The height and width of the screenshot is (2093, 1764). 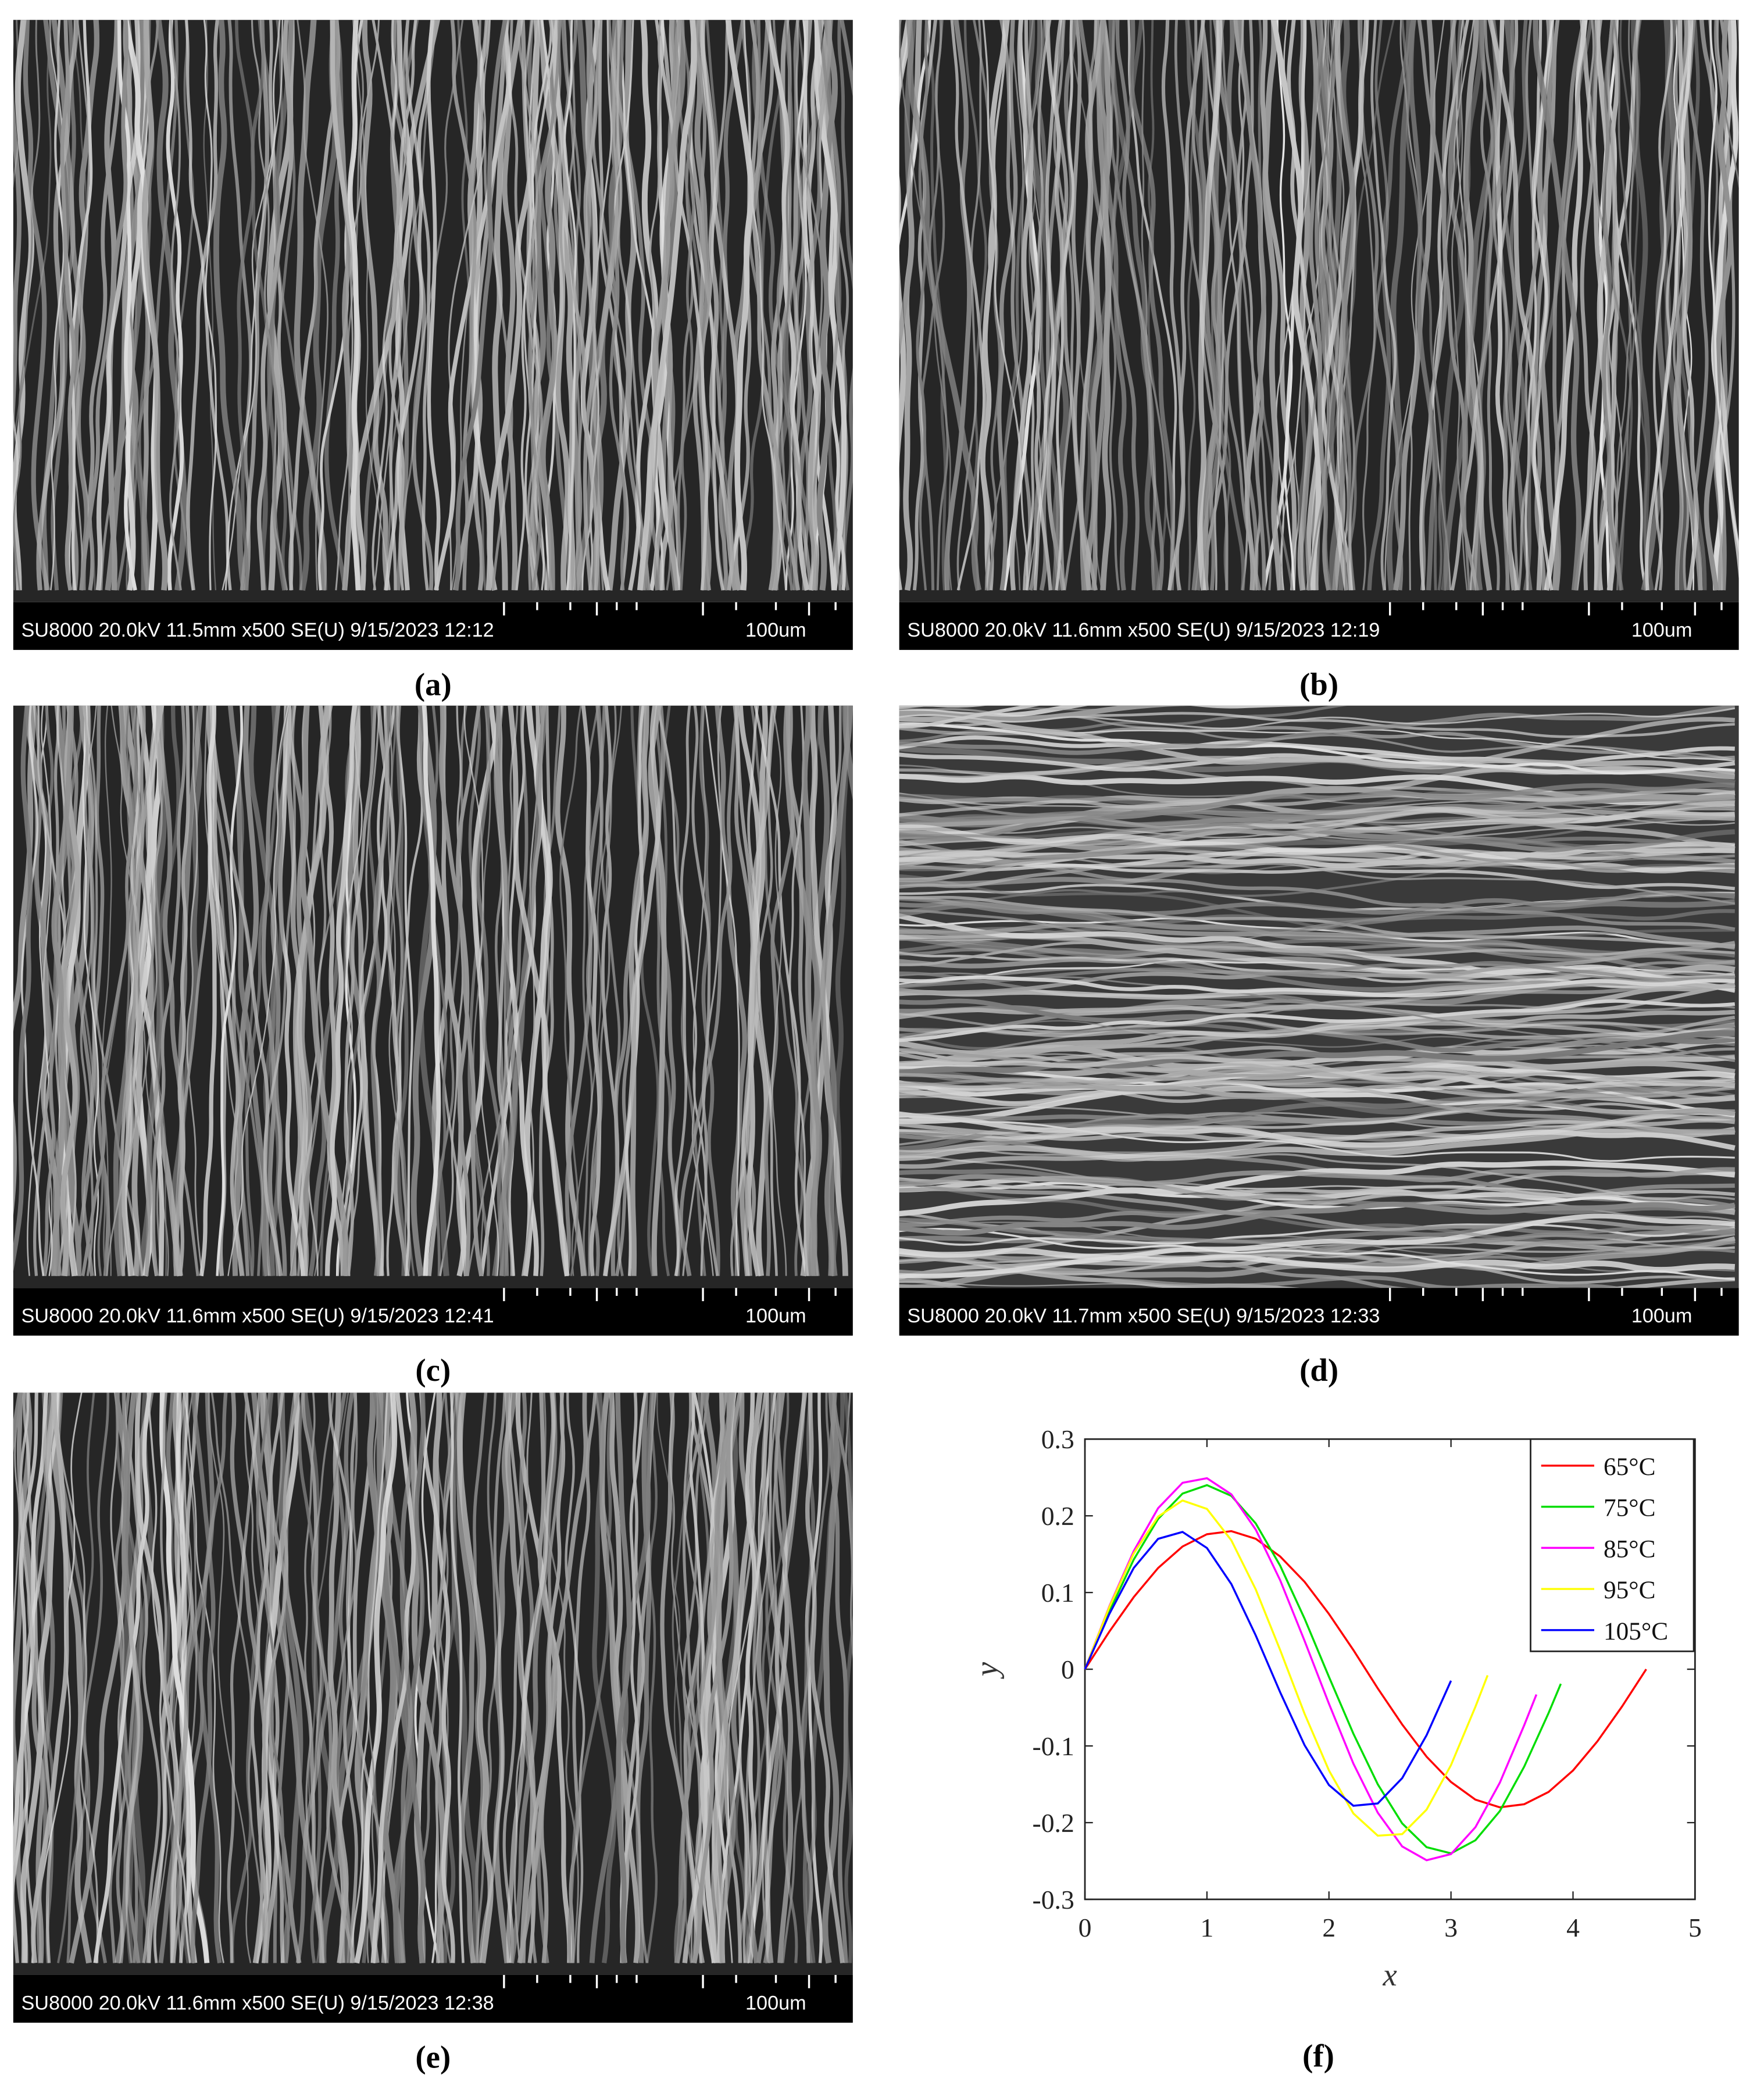 What do you see at coordinates (986, 1670) in the screenshot?
I see `y-axis-label: y` at bounding box center [986, 1670].